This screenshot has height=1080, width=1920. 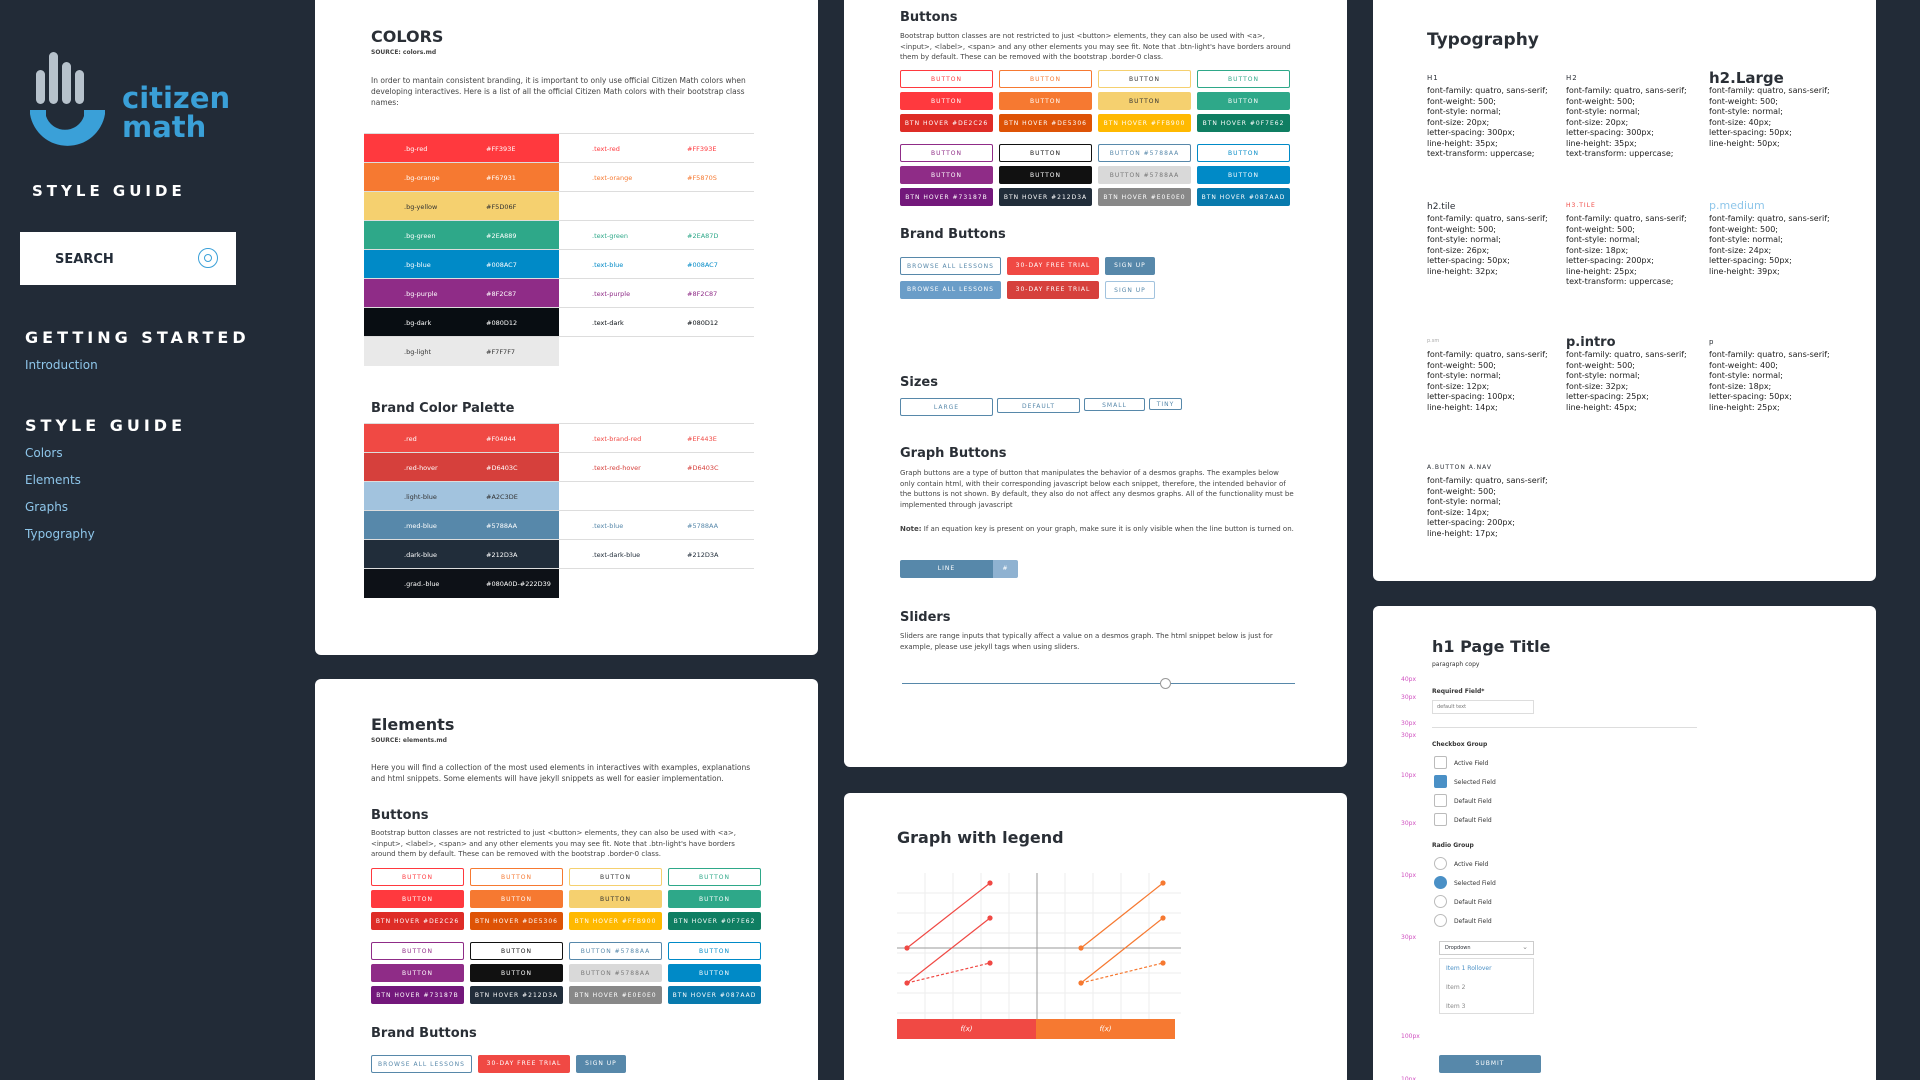 I want to click on search-box: SEARCH, so click(x=128, y=258).